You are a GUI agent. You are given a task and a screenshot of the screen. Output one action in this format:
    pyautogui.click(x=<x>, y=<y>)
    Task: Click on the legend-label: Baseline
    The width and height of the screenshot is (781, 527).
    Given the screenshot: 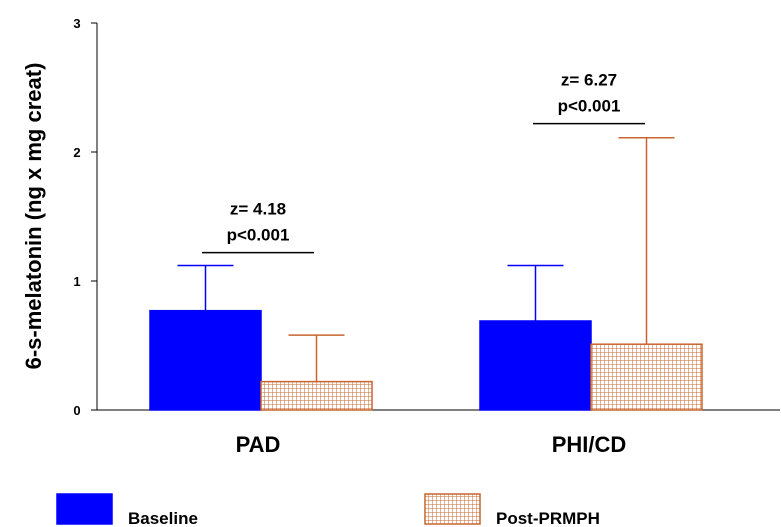 What is the action you would take?
    pyautogui.click(x=163, y=518)
    